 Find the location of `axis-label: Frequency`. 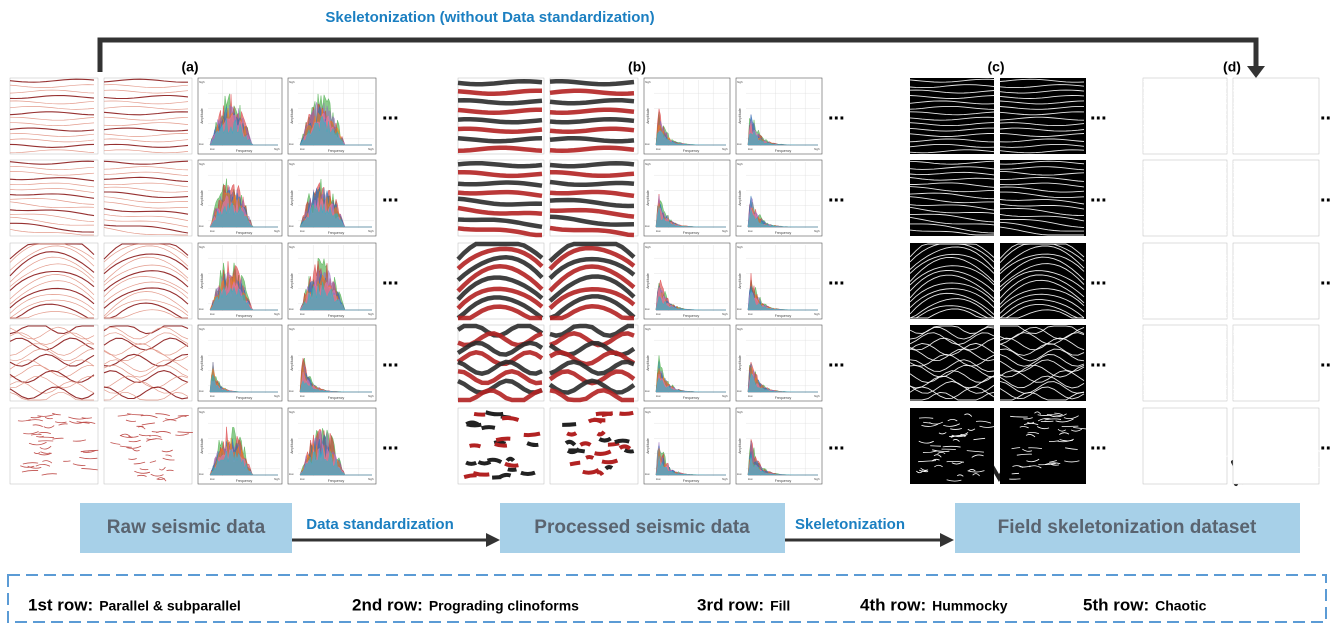

axis-label: Frequency is located at coordinates (244, 233).